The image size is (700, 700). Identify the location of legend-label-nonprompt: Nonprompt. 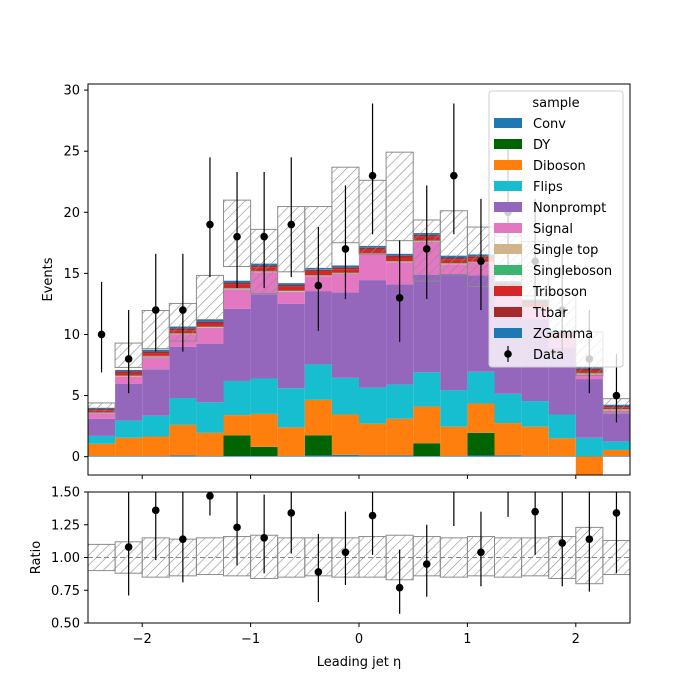
(569, 208).